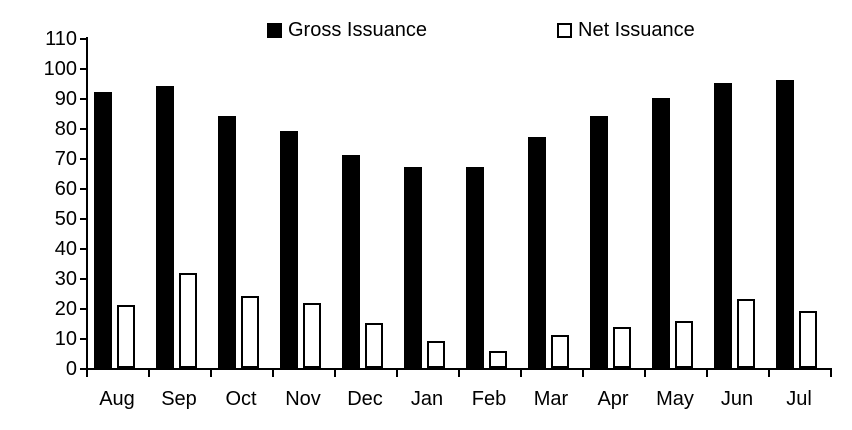 Image resolution: width=852 pixels, height=430 pixels. I want to click on bar-net-mar, so click(560, 351).